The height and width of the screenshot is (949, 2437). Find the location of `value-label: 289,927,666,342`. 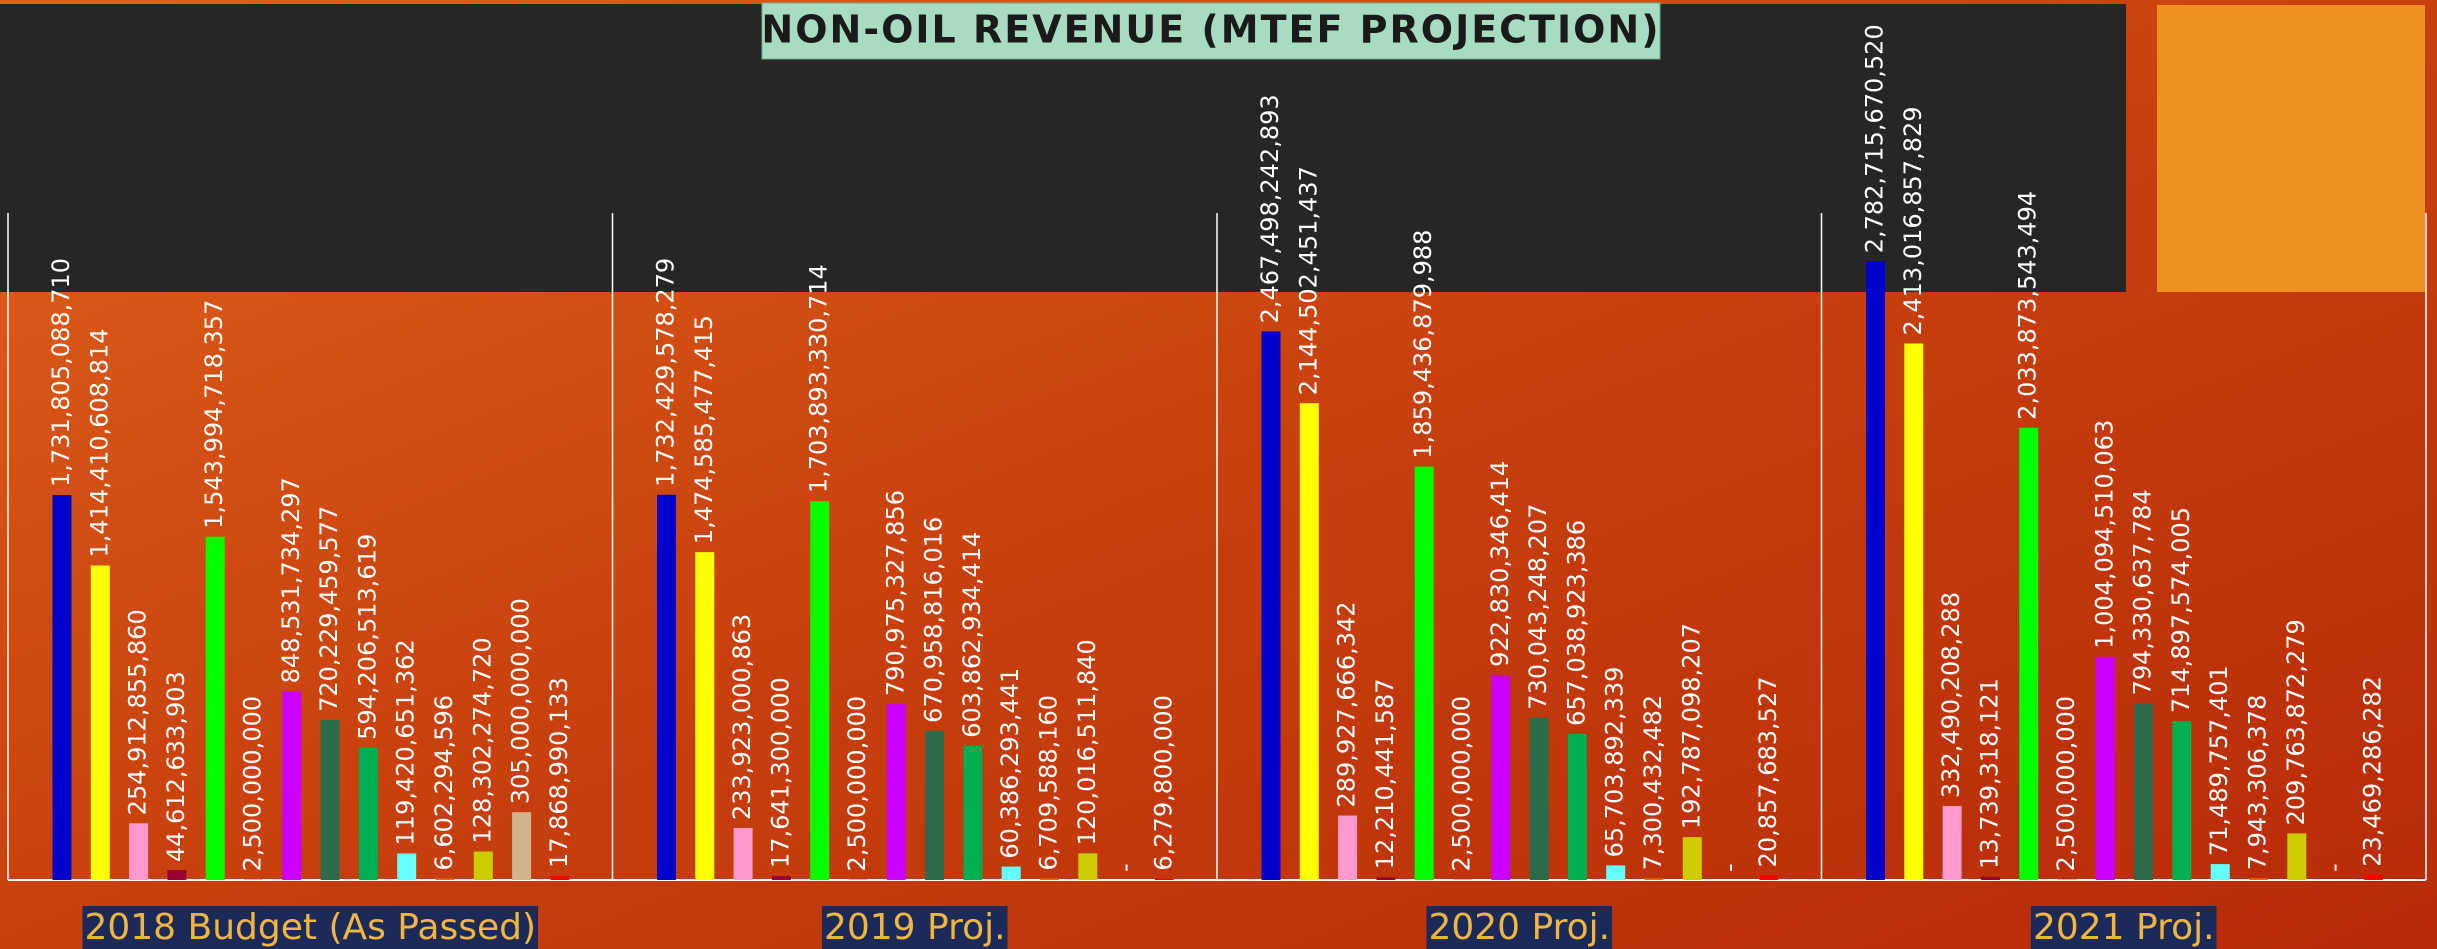

value-label: 289,927,666,342 is located at coordinates (1347, 704).